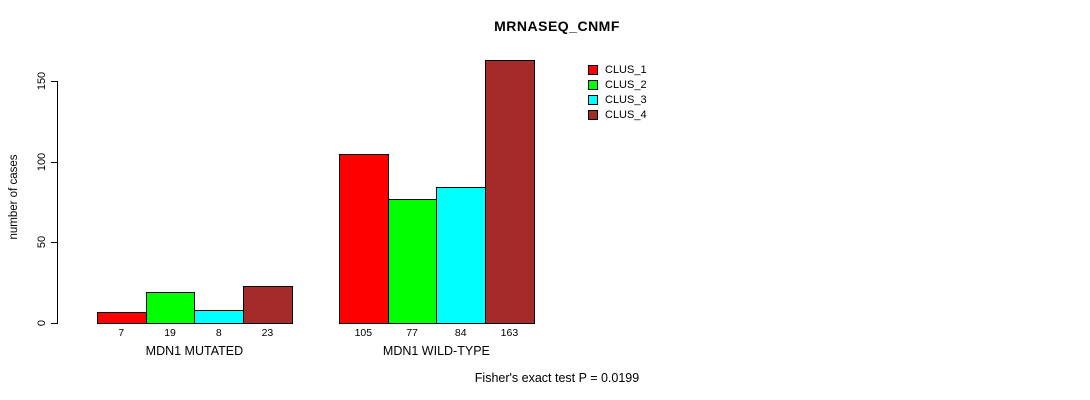 The height and width of the screenshot is (400, 1090). I want to click on legend-item-clus_3: CLUS_3, so click(617, 99).